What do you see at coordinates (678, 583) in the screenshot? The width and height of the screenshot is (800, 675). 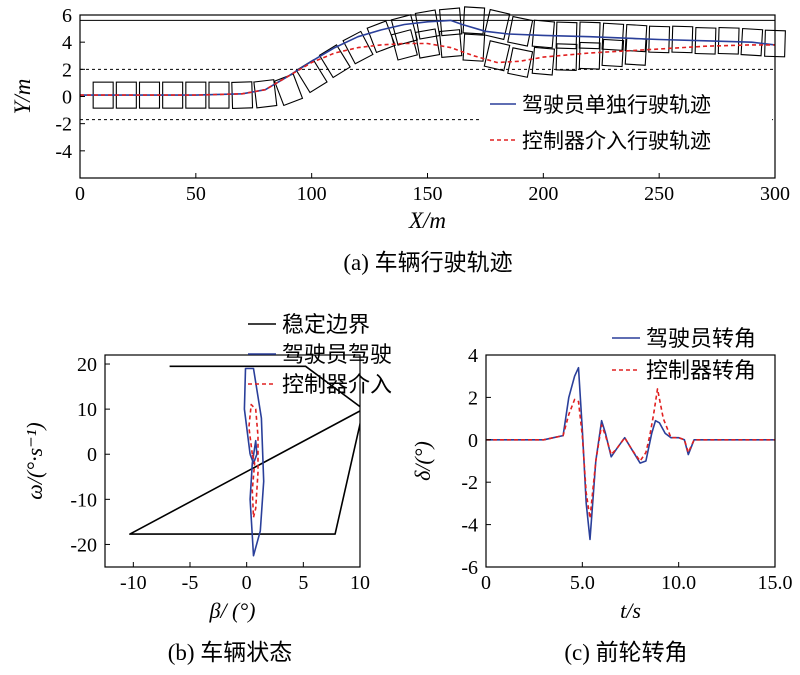 I see `x-tick-label: 10.0` at bounding box center [678, 583].